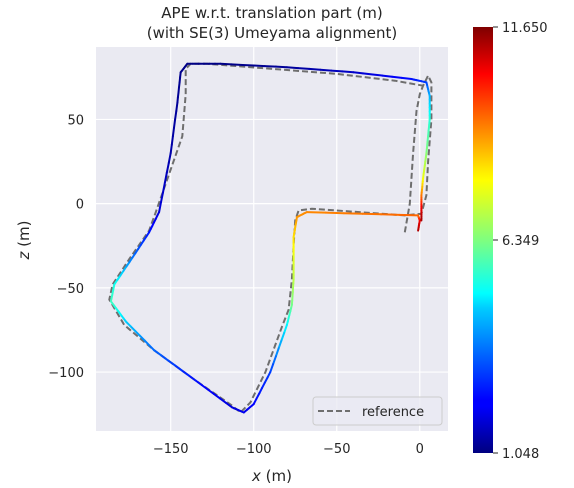  I want to click on y-axis-label: z (m), so click(24, 241).